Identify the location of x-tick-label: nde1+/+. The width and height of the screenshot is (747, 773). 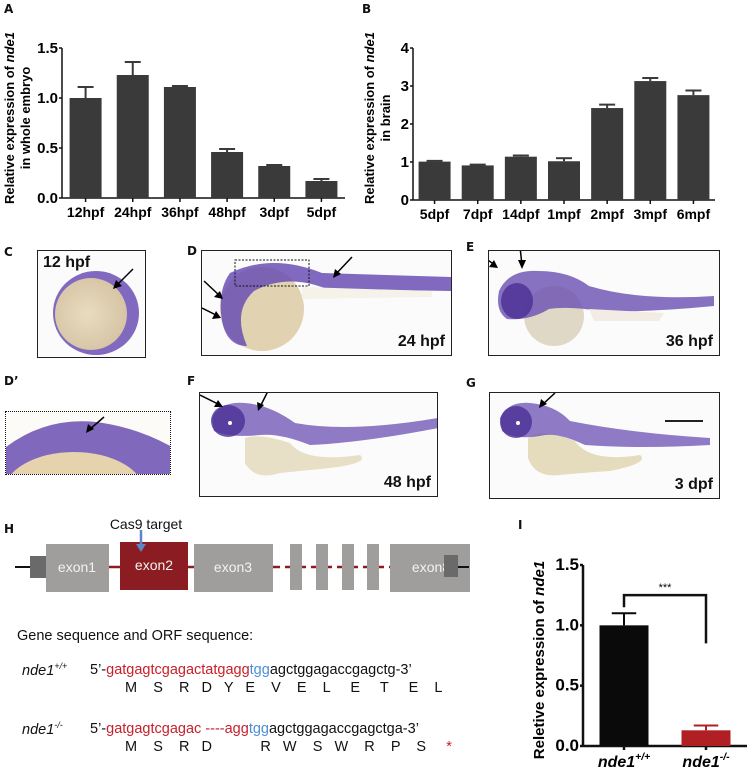
(624, 761).